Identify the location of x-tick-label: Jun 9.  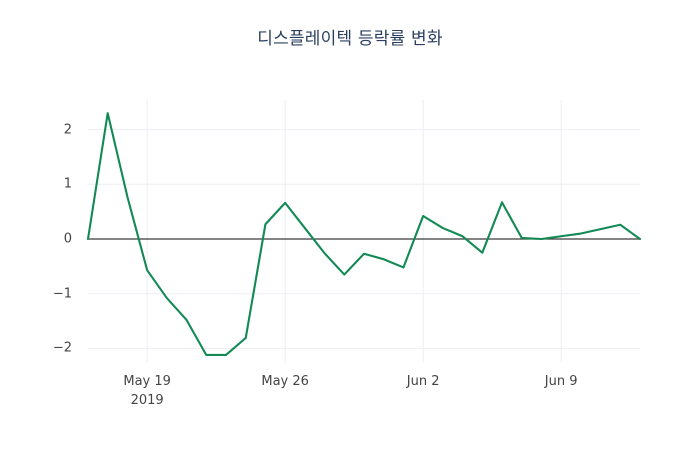
(561, 381).